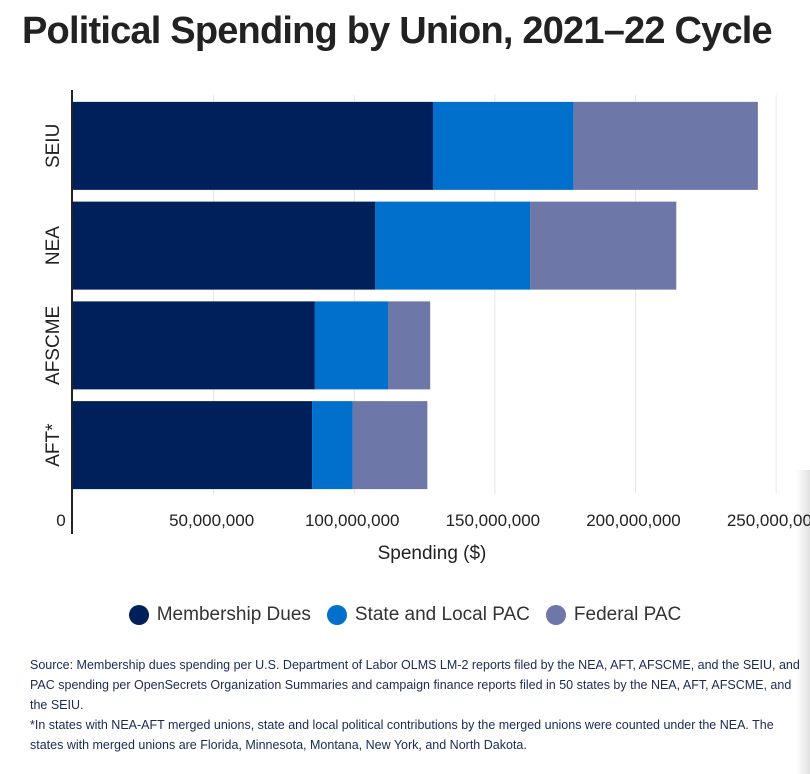 This screenshot has height=774, width=810. Describe the element at coordinates (633, 520) in the screenshot. I see `x-tick-label: 200,000,000` at that location.